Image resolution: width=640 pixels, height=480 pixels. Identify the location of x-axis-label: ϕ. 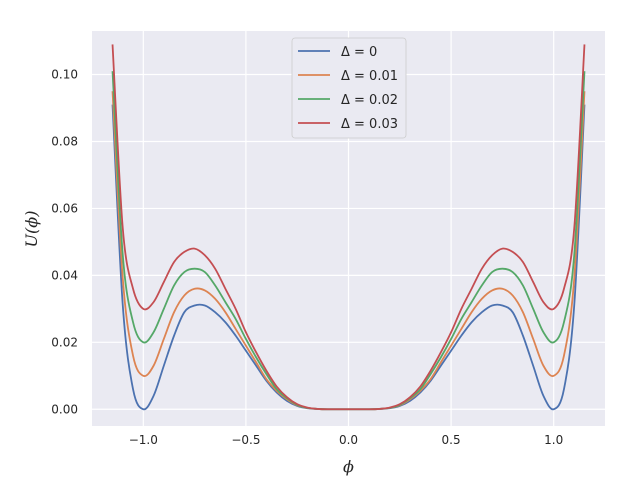
(348, 466).